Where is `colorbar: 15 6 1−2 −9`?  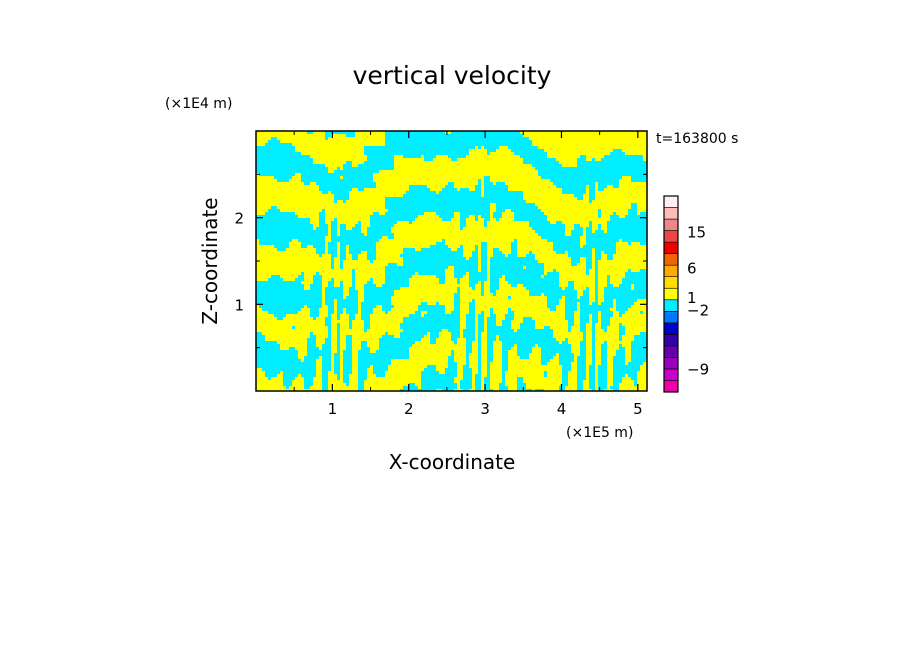 colorbar: 15 6 1−2 −9 is located at coordinates (686, 294).